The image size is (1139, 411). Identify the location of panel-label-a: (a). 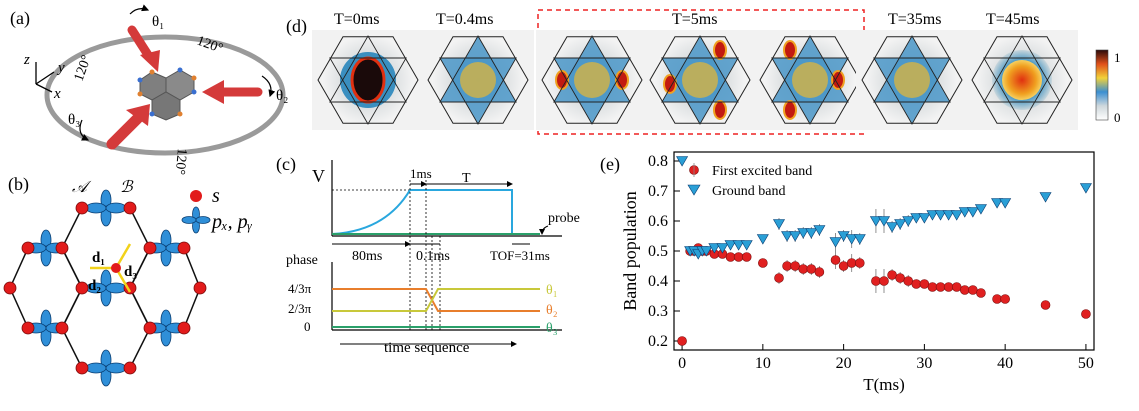
(20, 18).